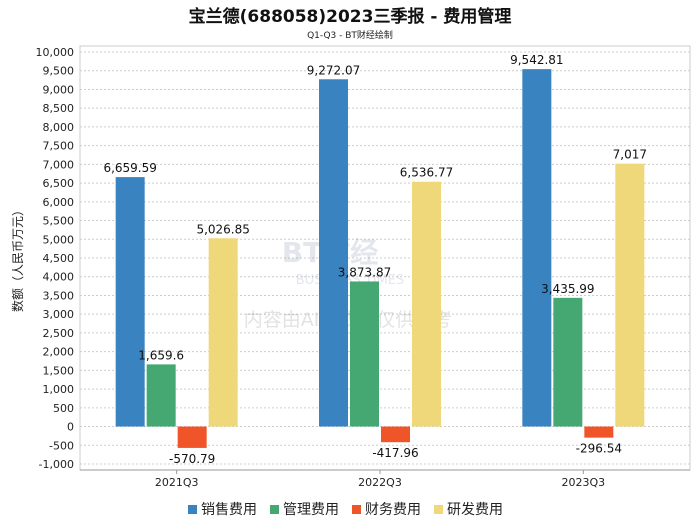 The height and width of the screenshot is (524, 700). What do you see at coordinates (59, 183) in the screenshot?
I see `y-tick-label: 6,500` at bounding box center [59, 183].